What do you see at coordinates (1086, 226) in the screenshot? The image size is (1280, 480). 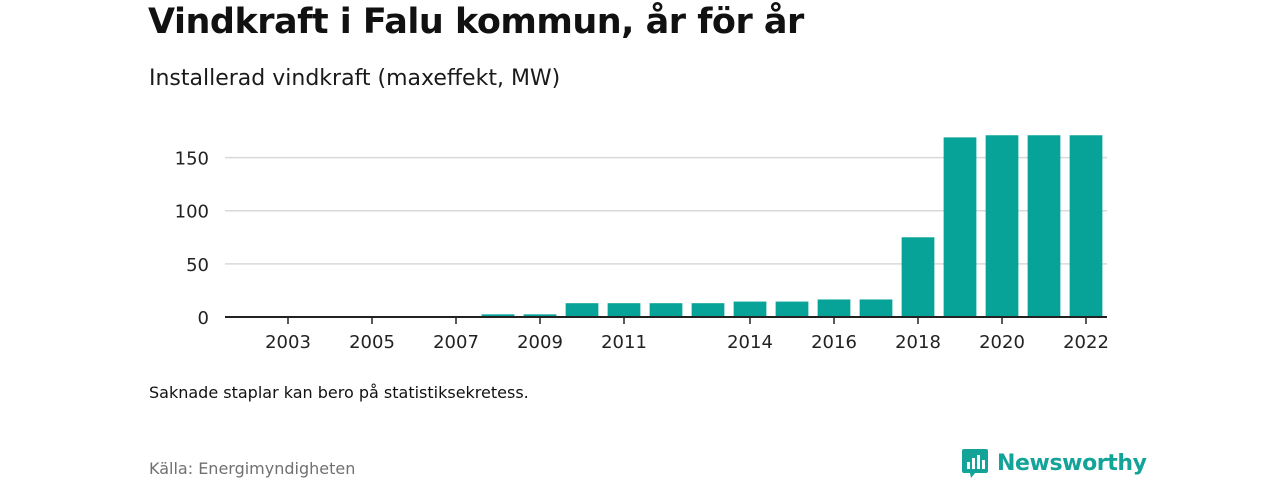 I see `bar-2022` at bounding box center [1086, 226].